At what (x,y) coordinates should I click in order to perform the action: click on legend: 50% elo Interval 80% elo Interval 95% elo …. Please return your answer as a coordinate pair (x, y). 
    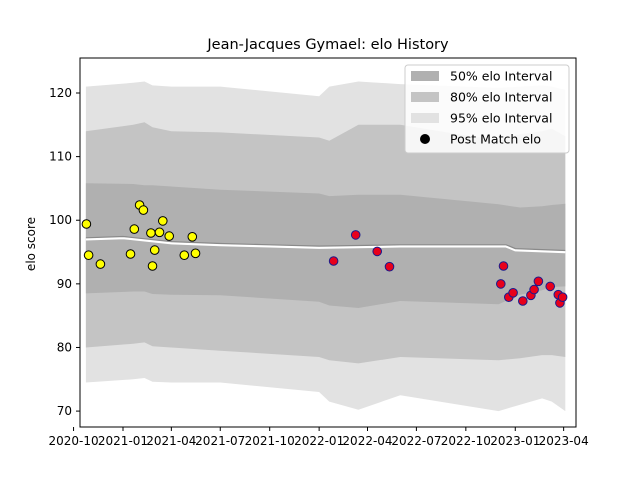
    Looking at the image, I should click on (487, 109).